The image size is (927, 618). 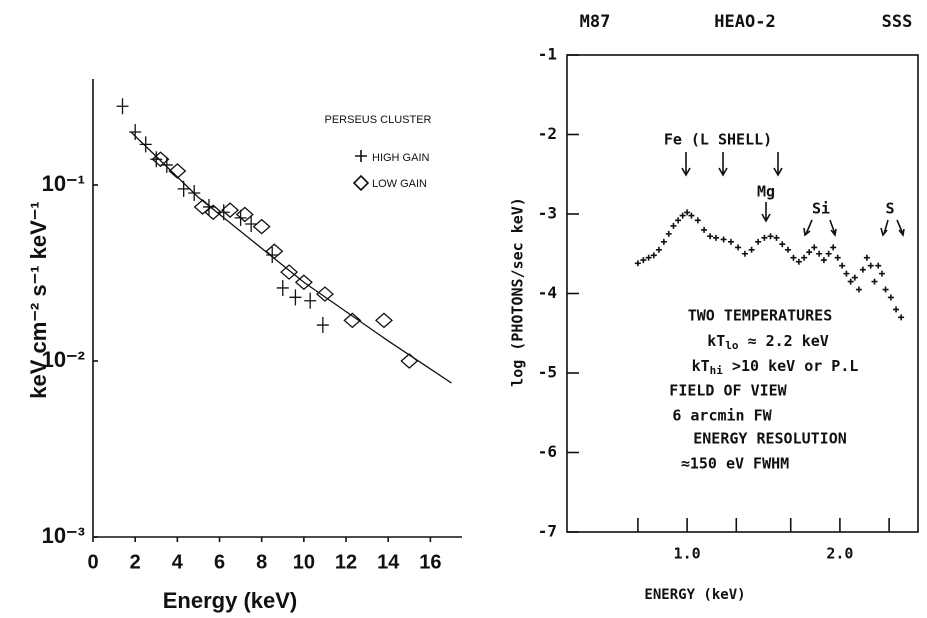 I want to click on y-tick-label: 10⁻¹, so click(x=63, y=183).